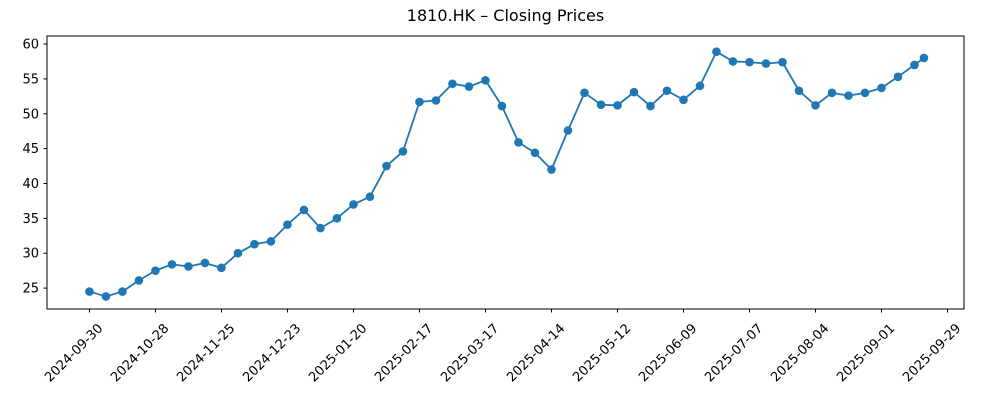 This screenshot has height=400, width=1000. I want to click on x-tick-label: 2024-12-23, so click(272, 353).